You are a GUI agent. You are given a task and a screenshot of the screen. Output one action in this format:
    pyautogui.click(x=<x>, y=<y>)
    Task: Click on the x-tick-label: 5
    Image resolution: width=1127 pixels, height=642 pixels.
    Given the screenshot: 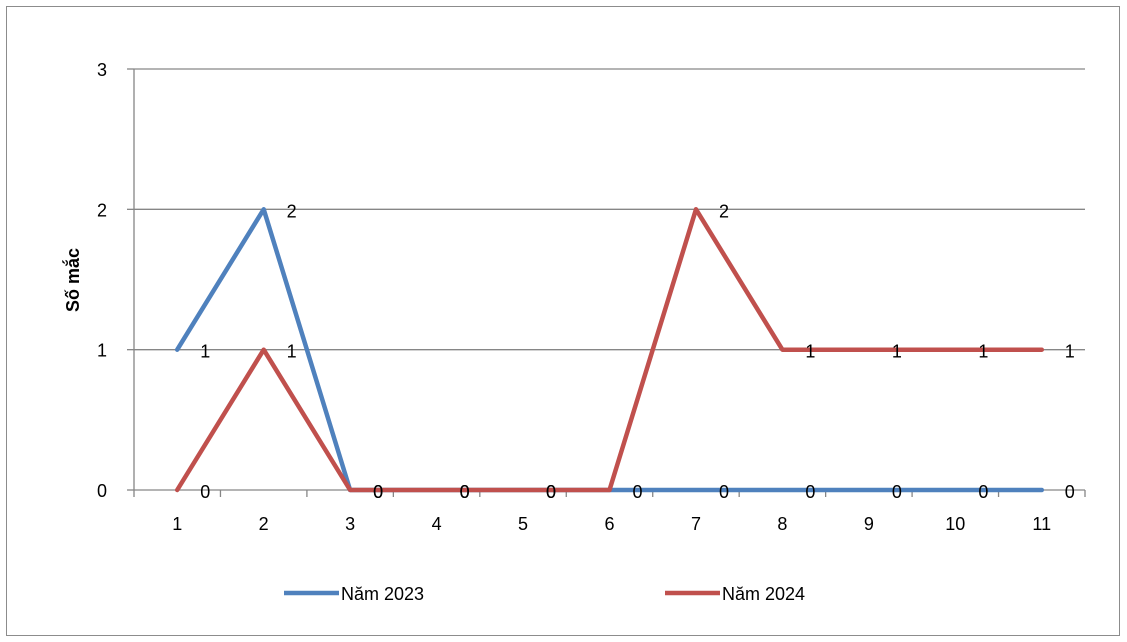 What is the action you would take?
    pyautogui.click(x=523, y=524)
    